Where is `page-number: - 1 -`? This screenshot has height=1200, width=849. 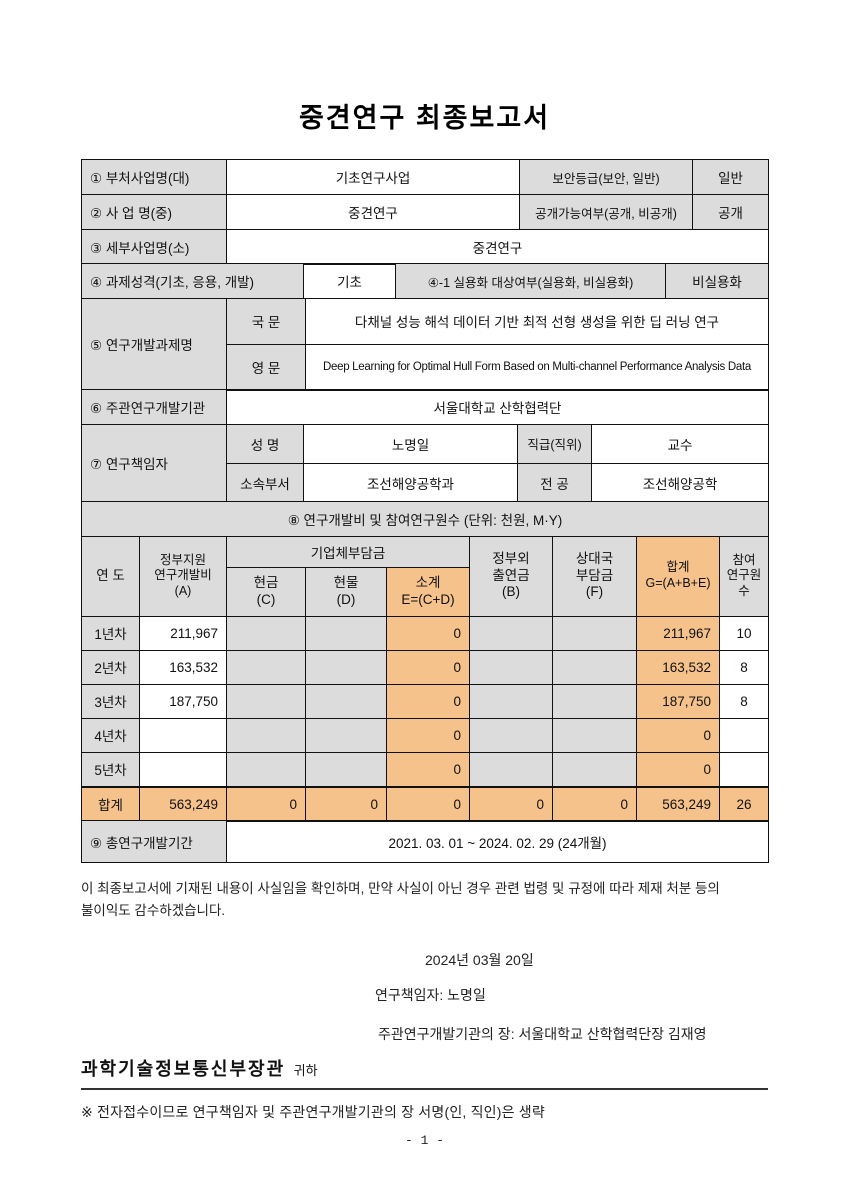
page-number: - 1 - is located at coordinates (424, 1140).